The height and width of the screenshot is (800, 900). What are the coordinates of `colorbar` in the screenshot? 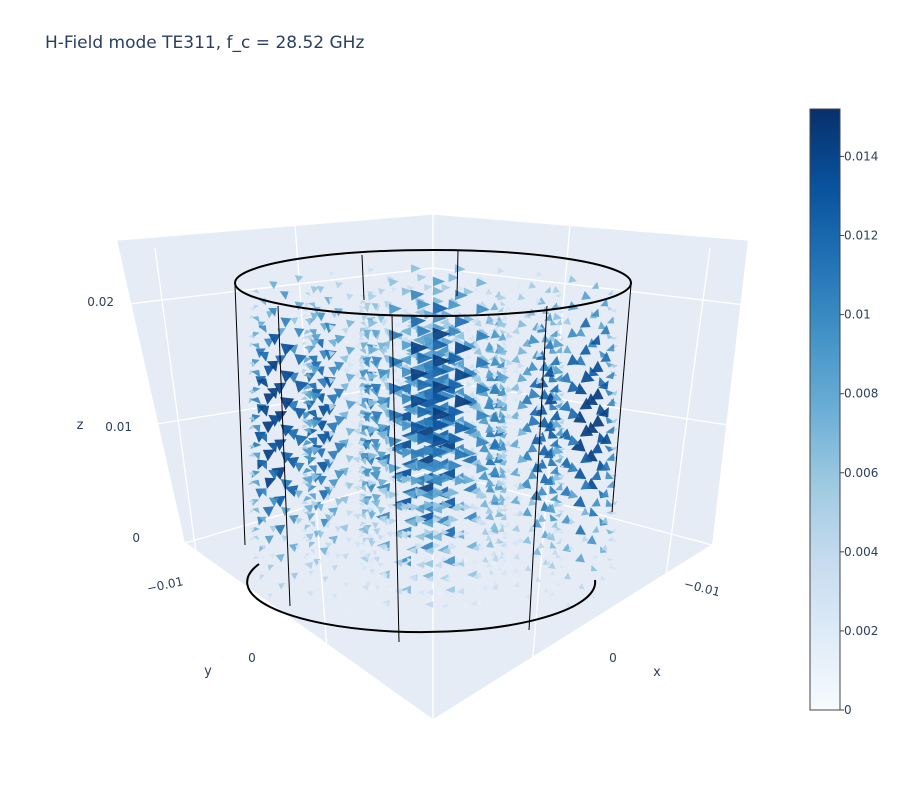 It's located at (825, 409).